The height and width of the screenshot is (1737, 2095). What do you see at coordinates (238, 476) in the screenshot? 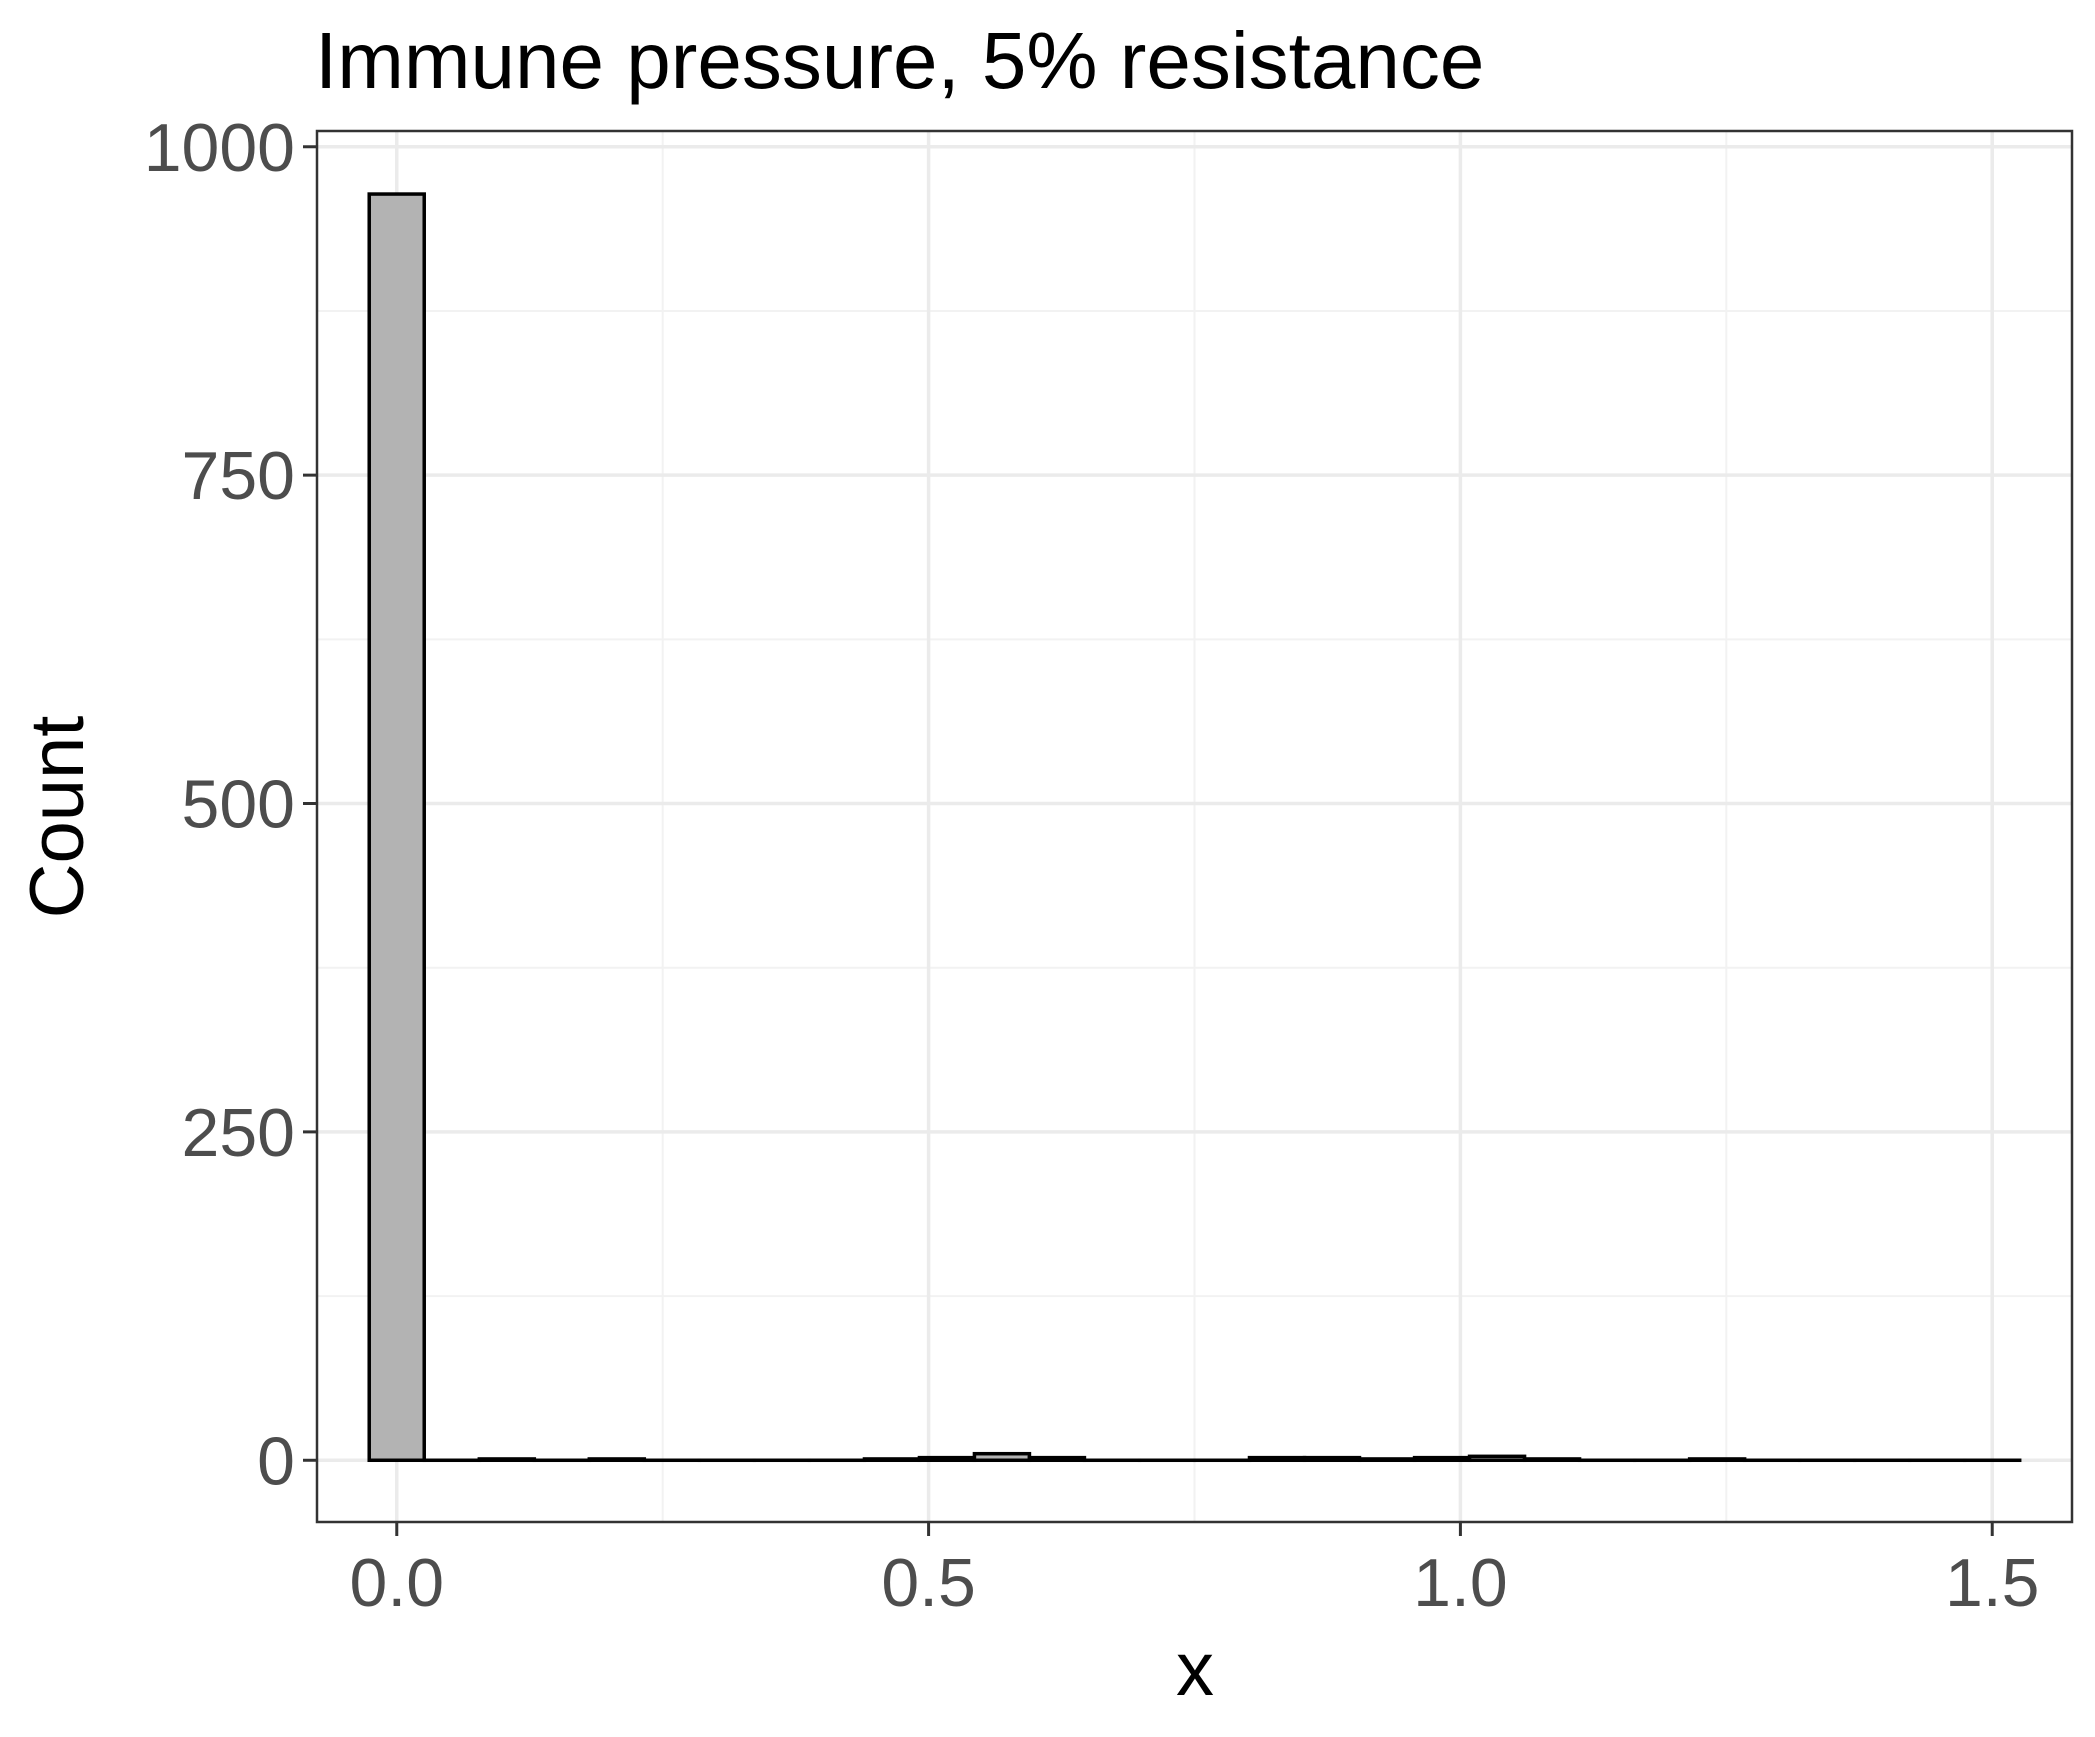
I see `y-tick-label: 750` at bounding box center [238, 476].